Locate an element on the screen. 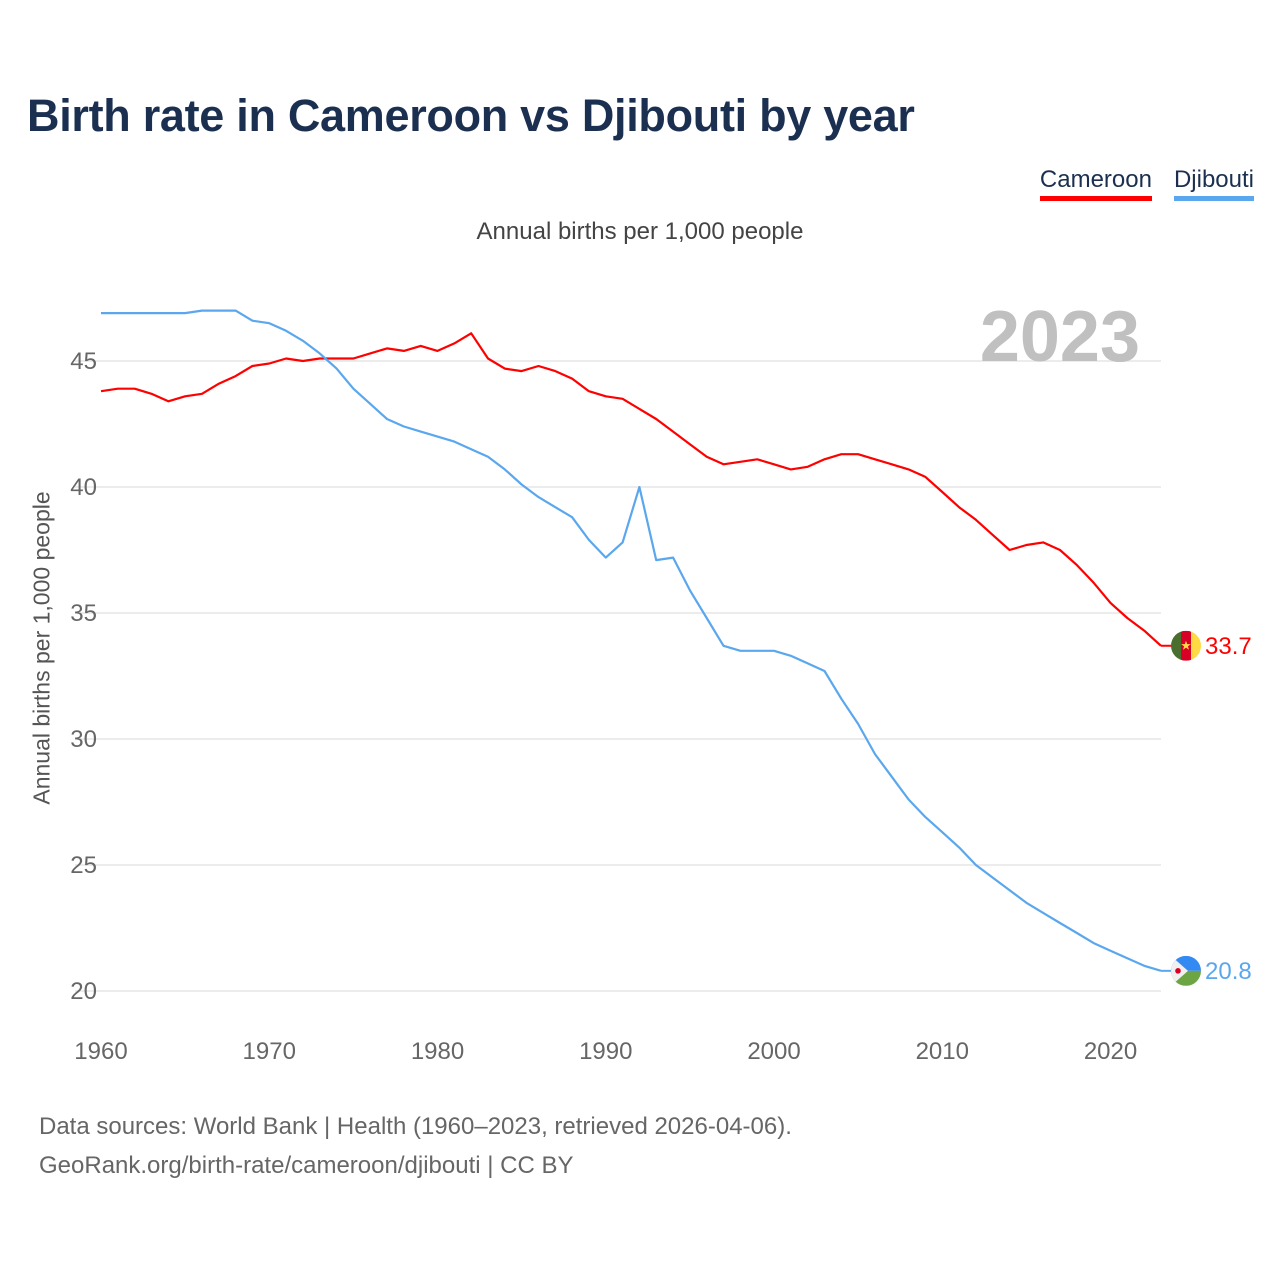 This screenshot has height=1280, width=1280. x-tick-label: 2010 is located at coordinates (942, 1051).